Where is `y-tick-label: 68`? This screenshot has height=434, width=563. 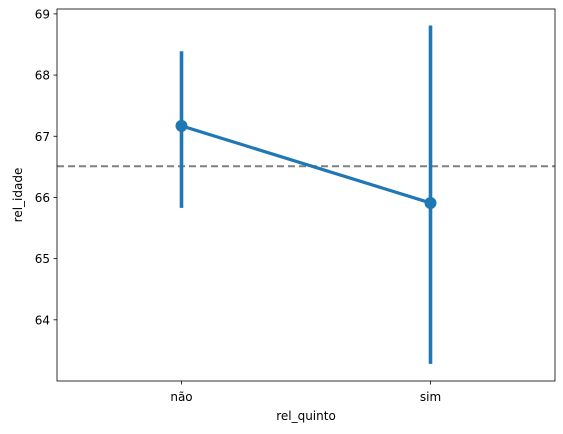
y-tick-label: 68 is located at coordinates (42, 76).